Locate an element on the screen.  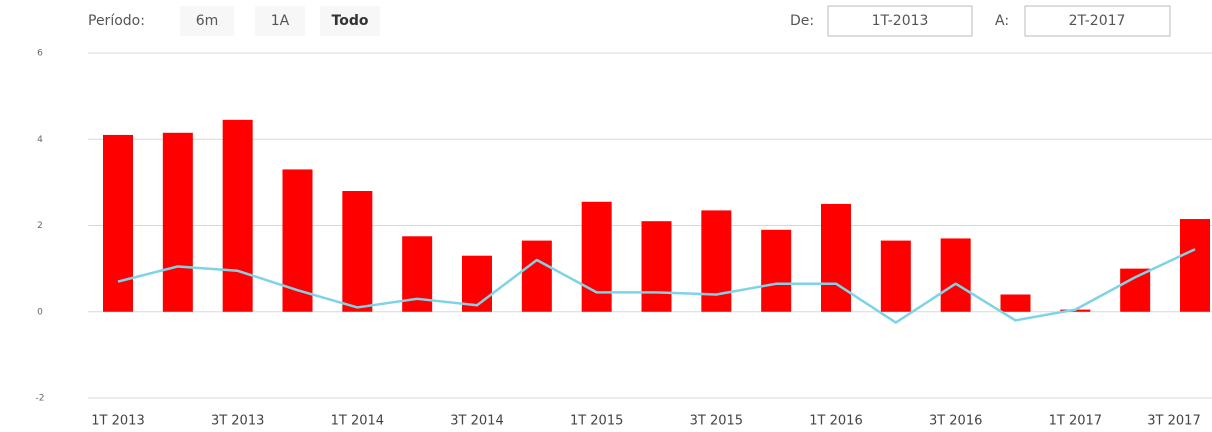
from-value: 1T-2013 is located at coordinates (900, 21).